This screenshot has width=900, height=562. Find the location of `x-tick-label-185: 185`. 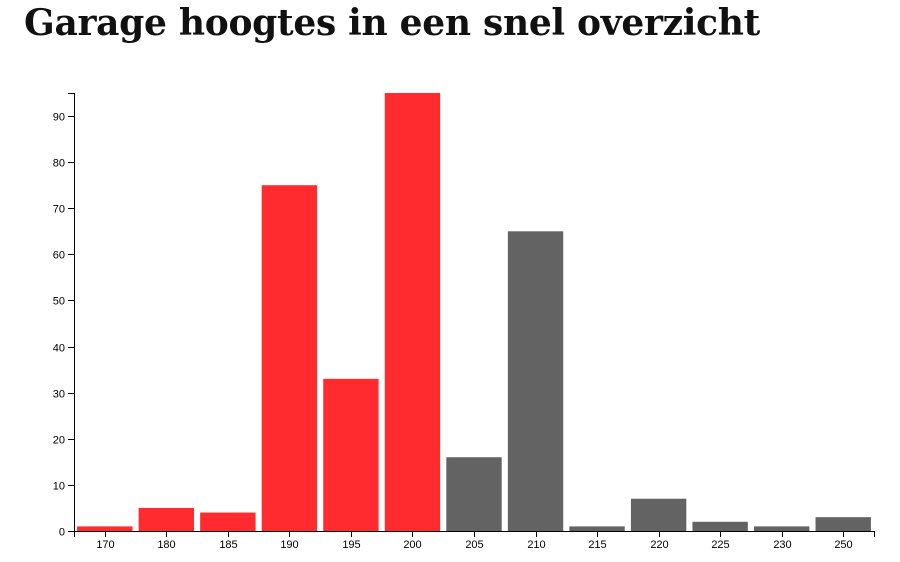

x-tick-label-185: 185 is located at coordinates (228, 545).